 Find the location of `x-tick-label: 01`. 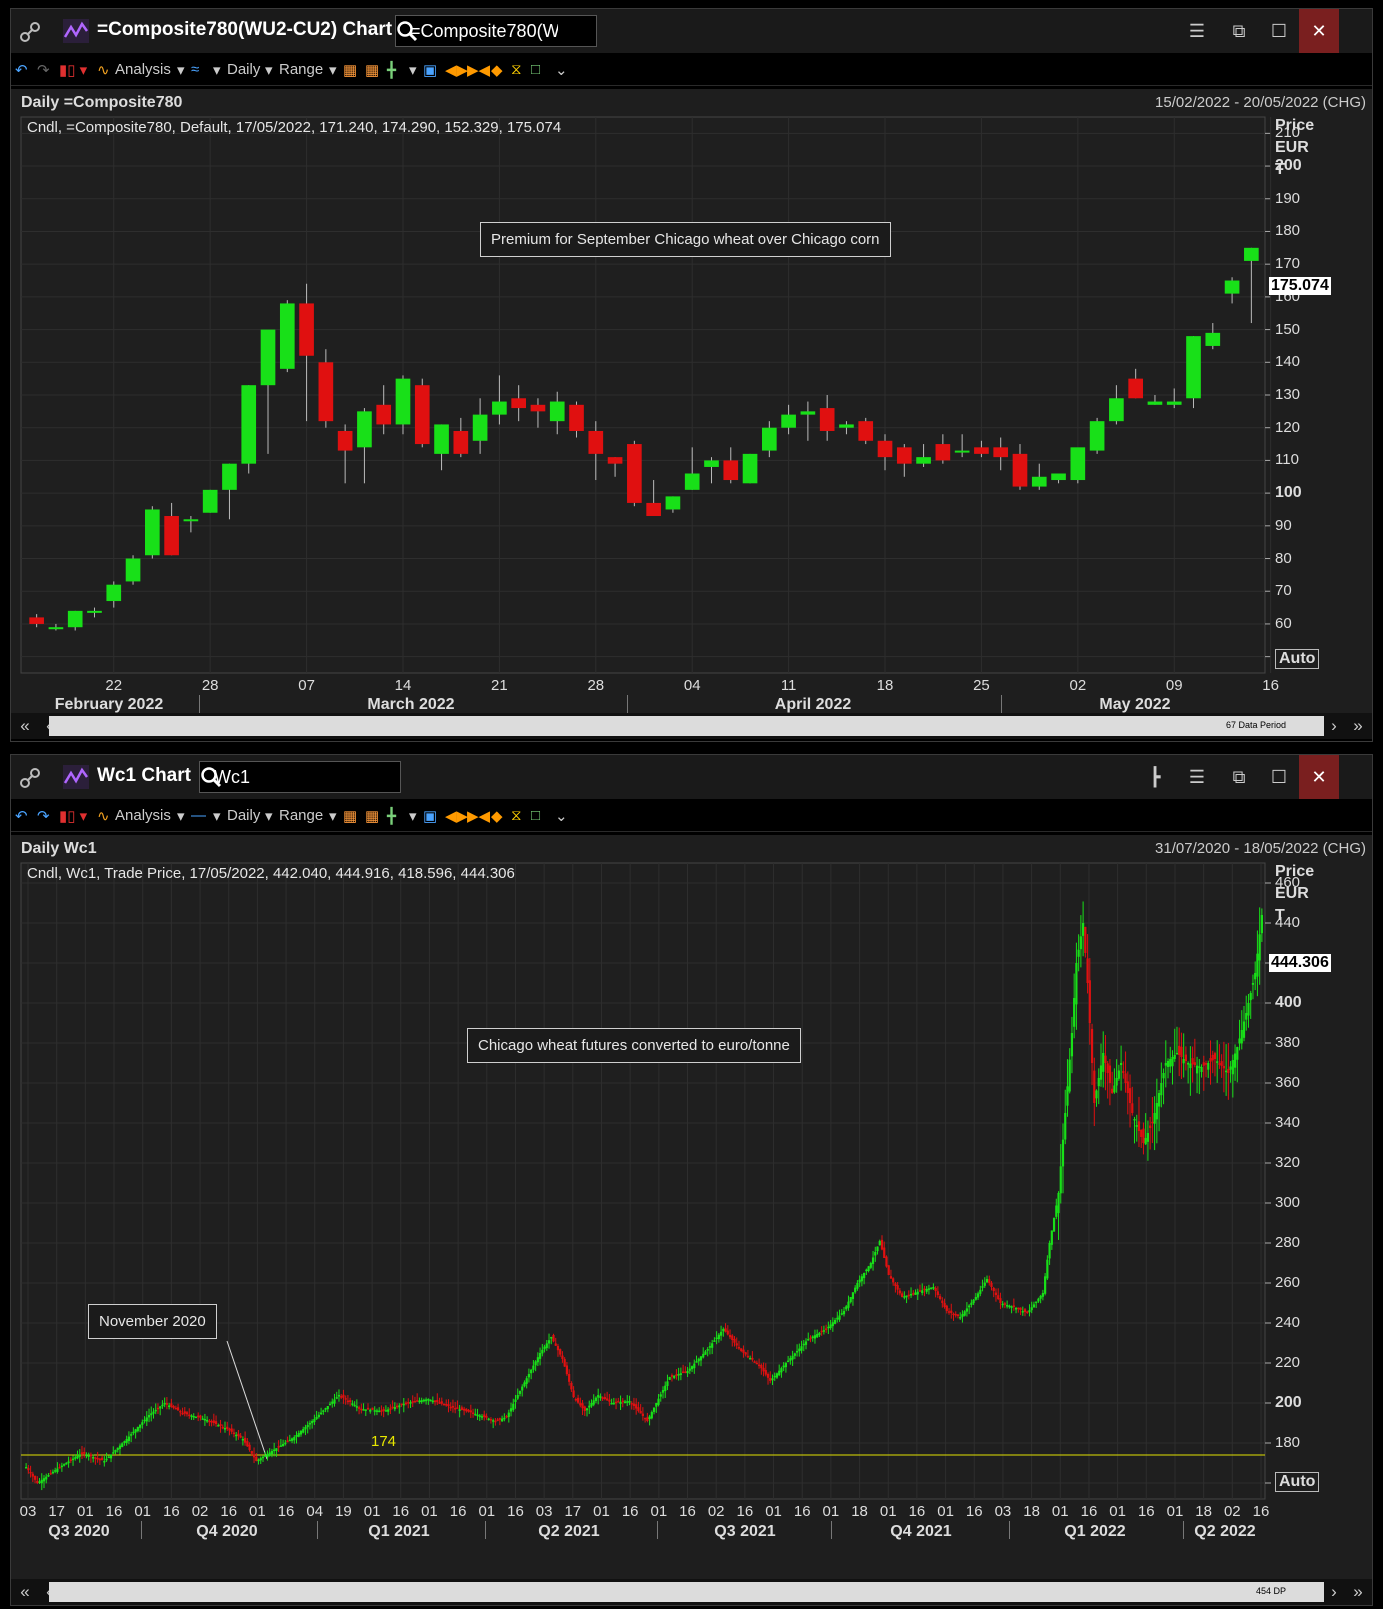

x-tick-label: 01 is located at coordinates (85, 1511).